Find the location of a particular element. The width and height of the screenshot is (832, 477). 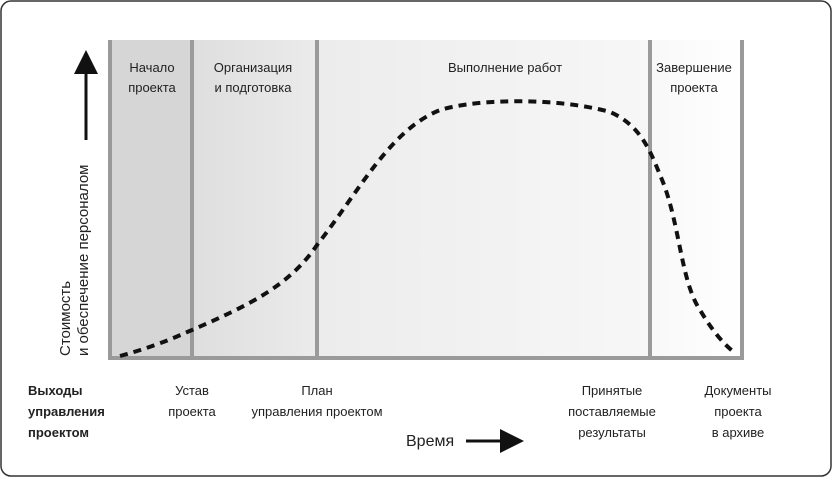

output-label: результаты is located at coordinates (612, 432).